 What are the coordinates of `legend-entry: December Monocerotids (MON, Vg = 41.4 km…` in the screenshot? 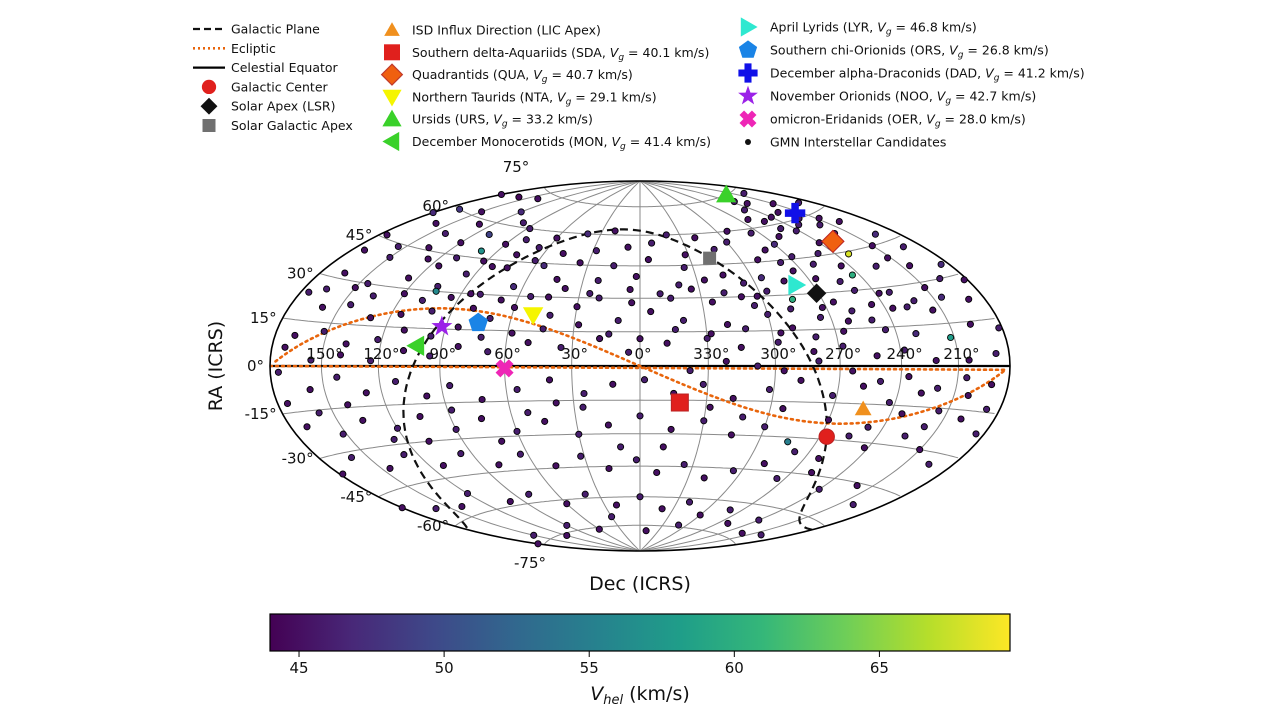 It's located at (546, 141).